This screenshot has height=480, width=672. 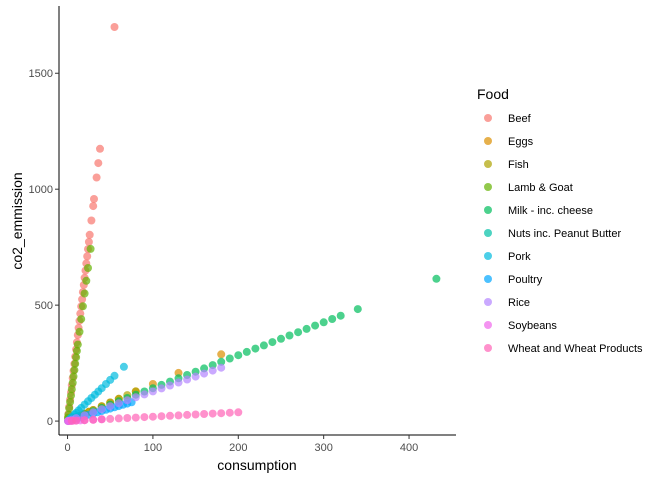 I want to click on x-tick-label: 300, so click(x=323, y=448).